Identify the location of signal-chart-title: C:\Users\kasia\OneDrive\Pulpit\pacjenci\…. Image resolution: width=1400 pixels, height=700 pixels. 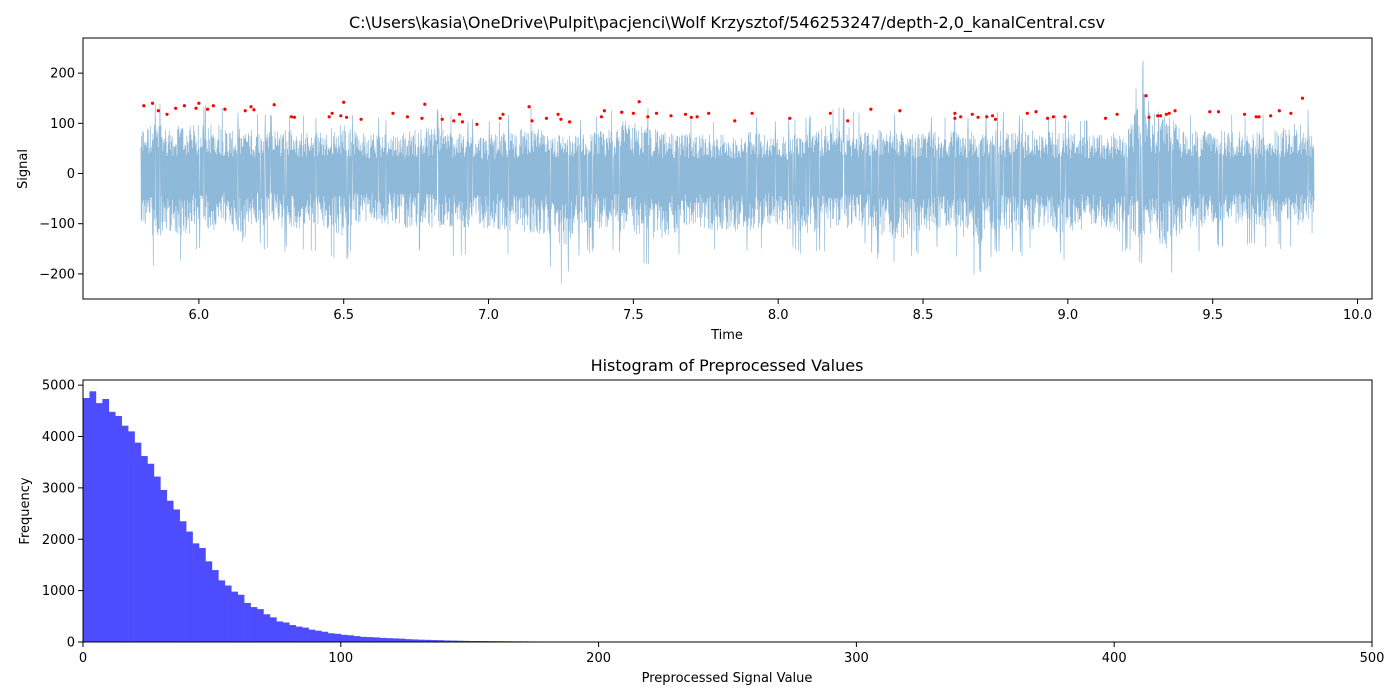
(727, 23).